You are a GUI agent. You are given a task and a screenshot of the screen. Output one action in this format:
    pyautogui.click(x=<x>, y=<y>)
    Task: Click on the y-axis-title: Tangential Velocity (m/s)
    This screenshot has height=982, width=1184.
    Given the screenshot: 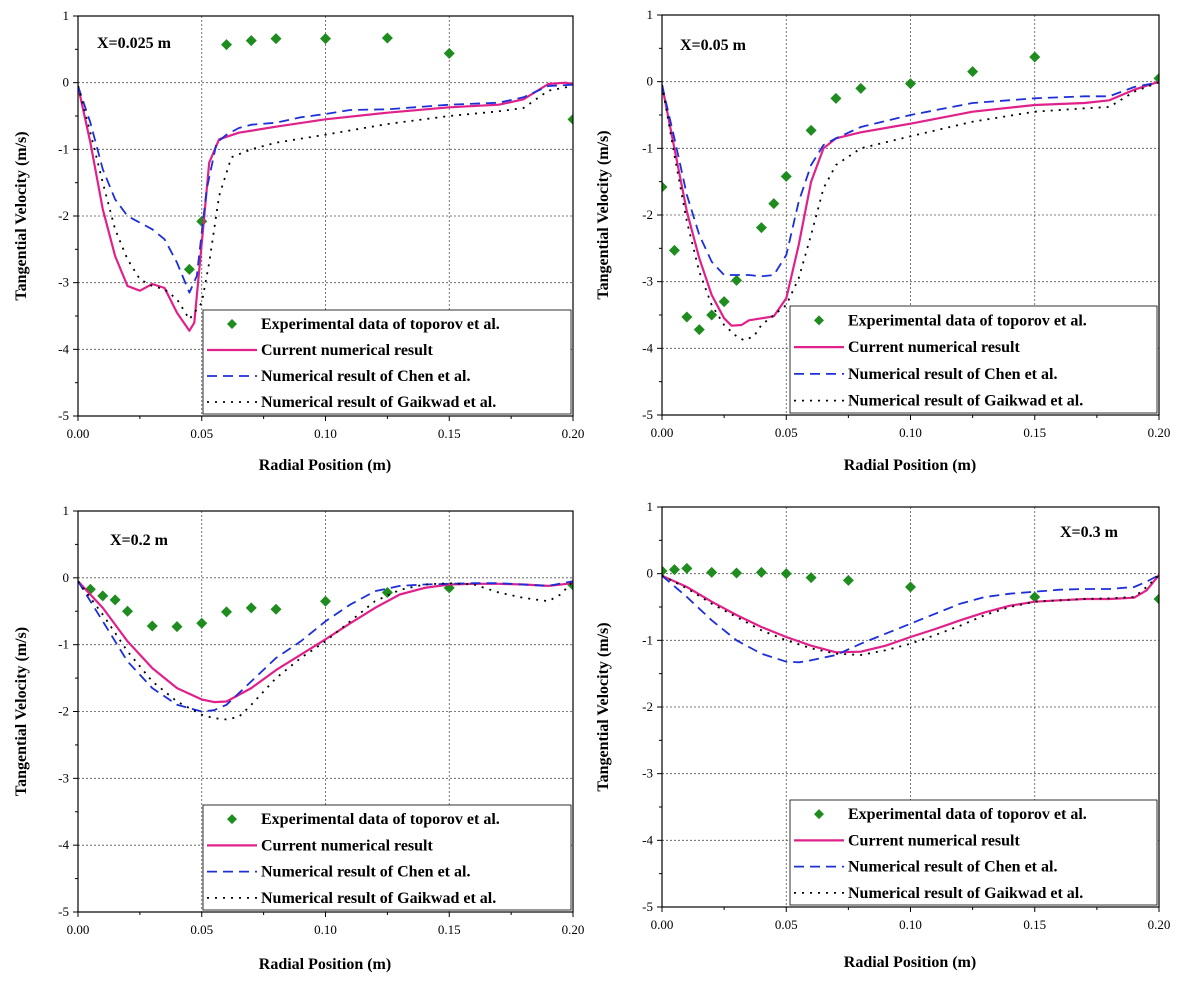 What is the action you would take?
    pyautogui.click(x=603, y=214)
    